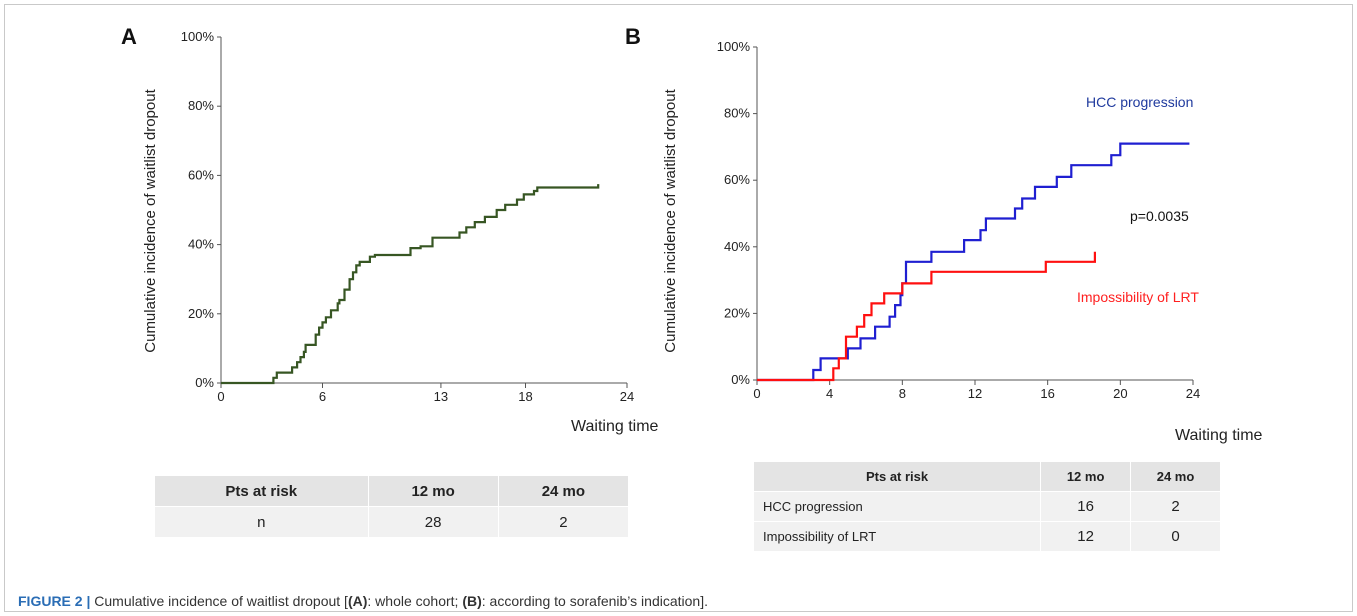 The height and width of the screenshot is (616, 1357). What do you see at coordinates (201, 174) in the screenshot?
I see `panel-a-y-tick-label: 60%` at bounding box center [201, 174].